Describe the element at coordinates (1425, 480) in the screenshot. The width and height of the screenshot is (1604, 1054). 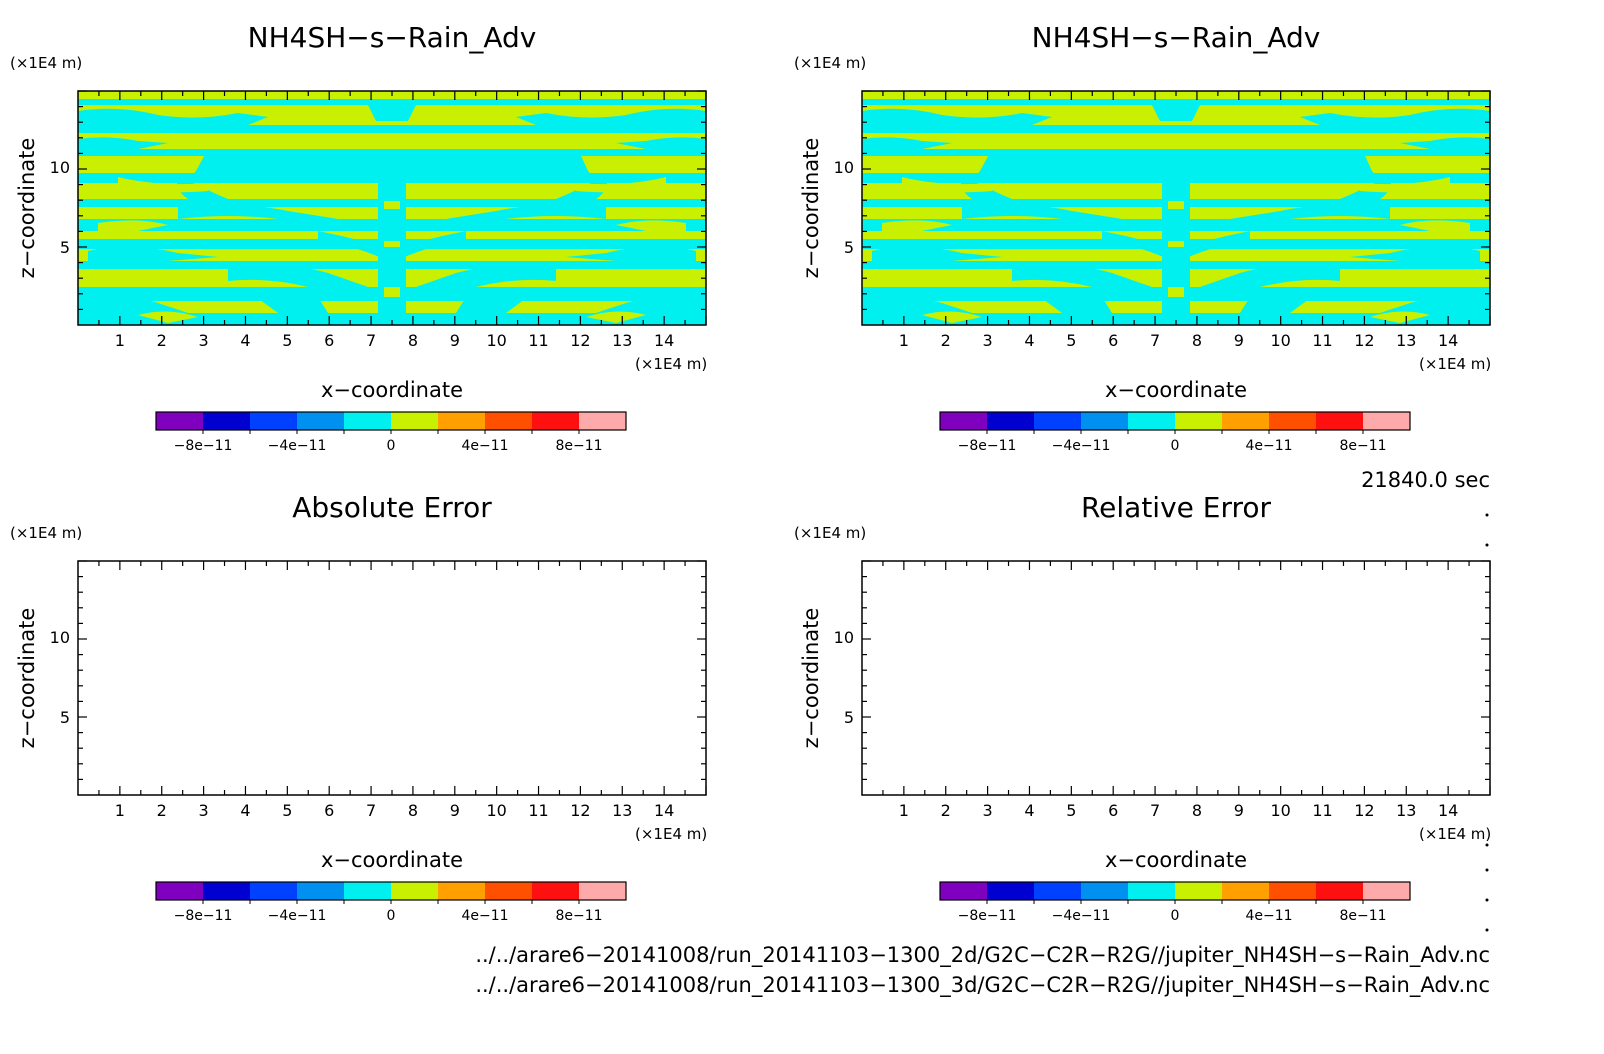
I see `time-label: 21840.0 sec` at that location.